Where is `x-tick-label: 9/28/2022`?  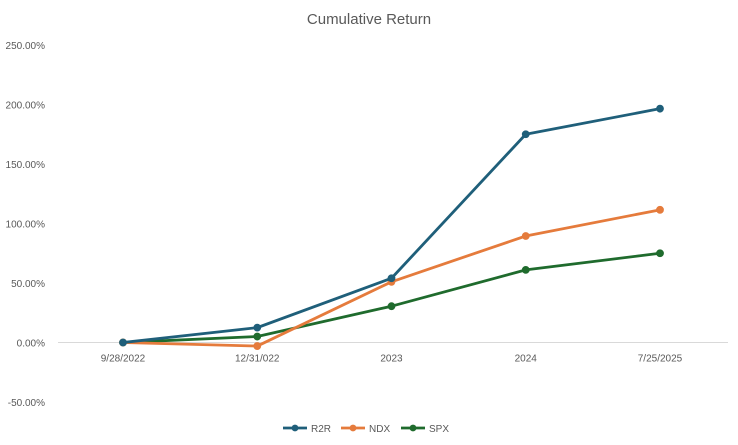
x-tick-label: 9/28/2022 is located at coordinates (123, 359).